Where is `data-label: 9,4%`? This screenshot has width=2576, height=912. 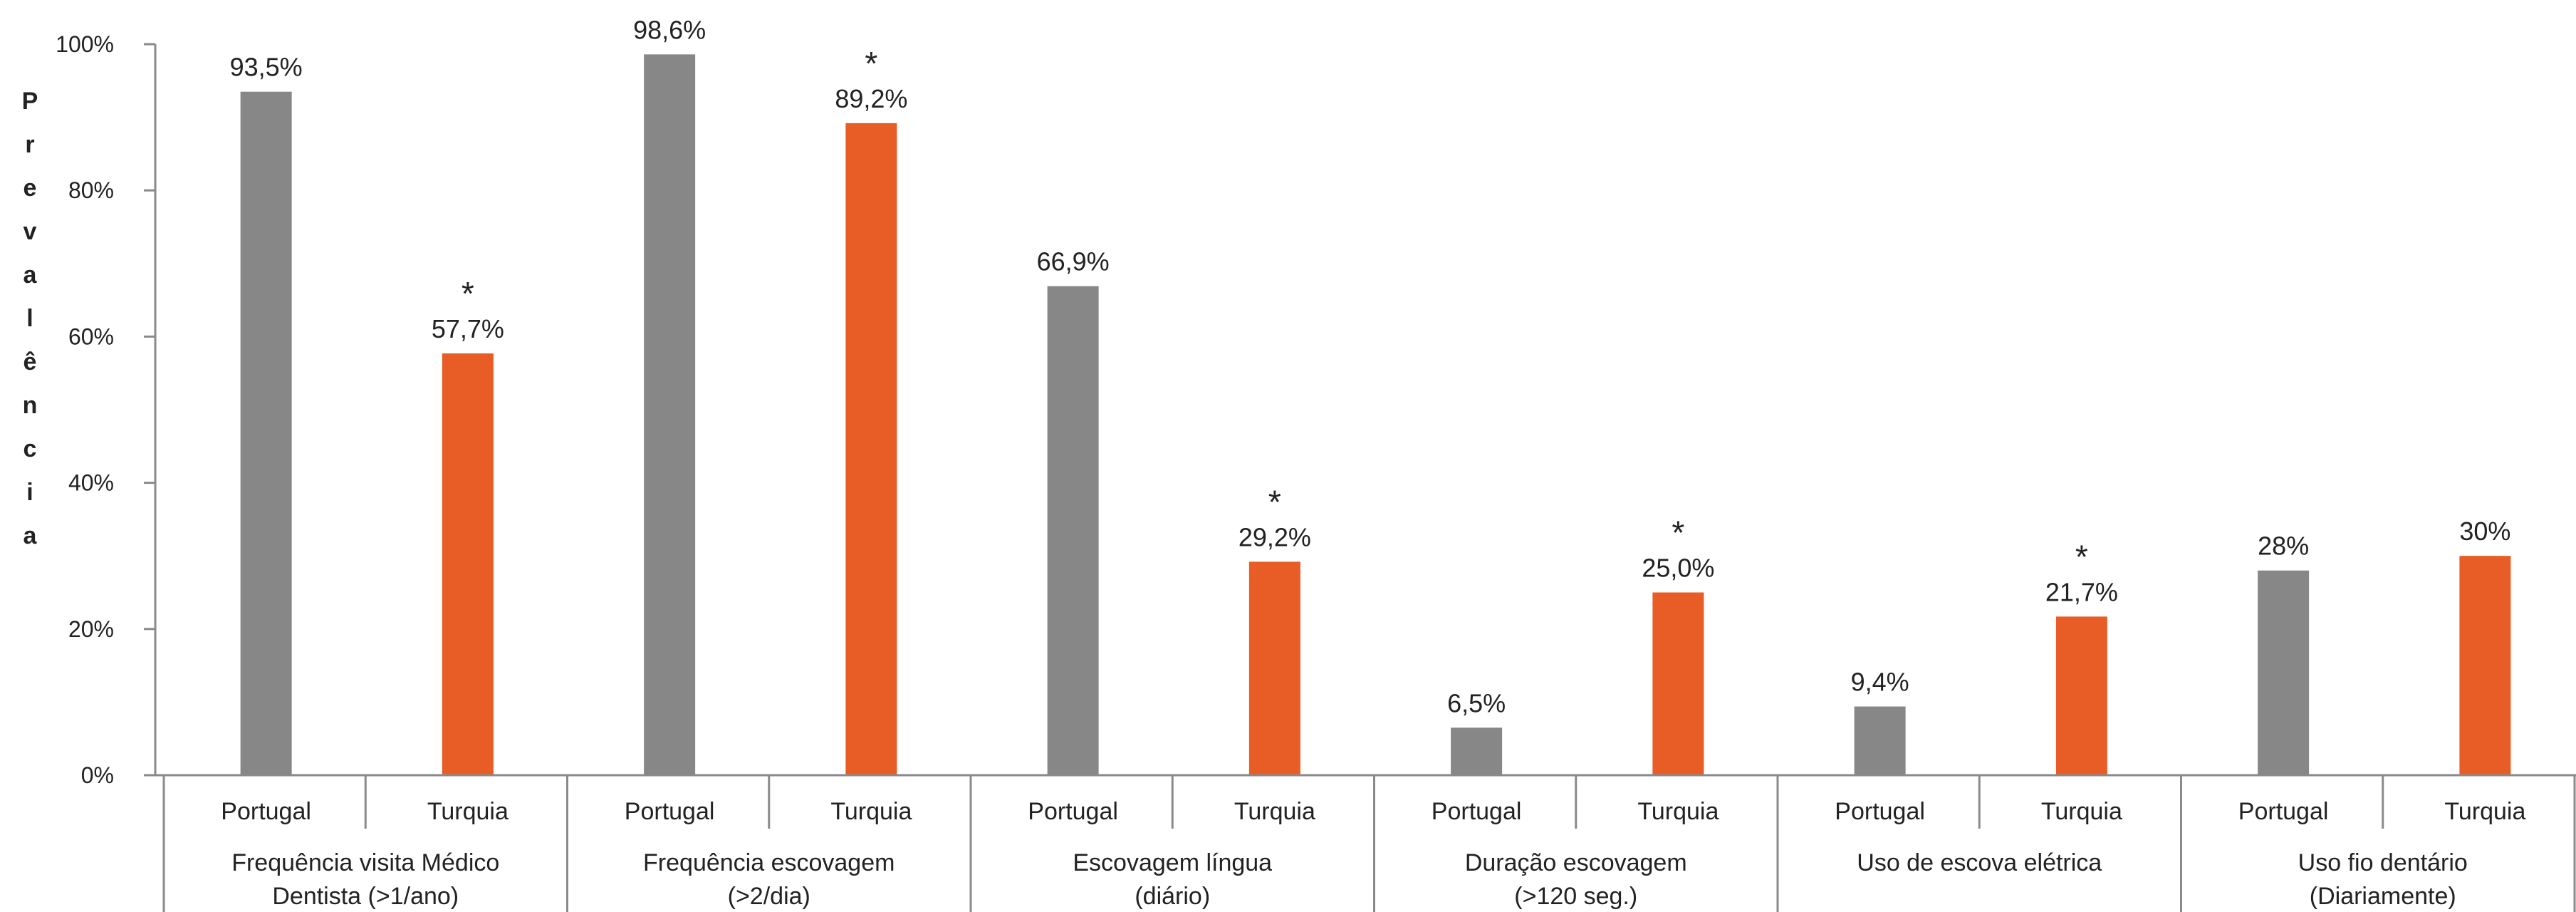
data-label: 9,4% is located at coordinates (1880, 682).